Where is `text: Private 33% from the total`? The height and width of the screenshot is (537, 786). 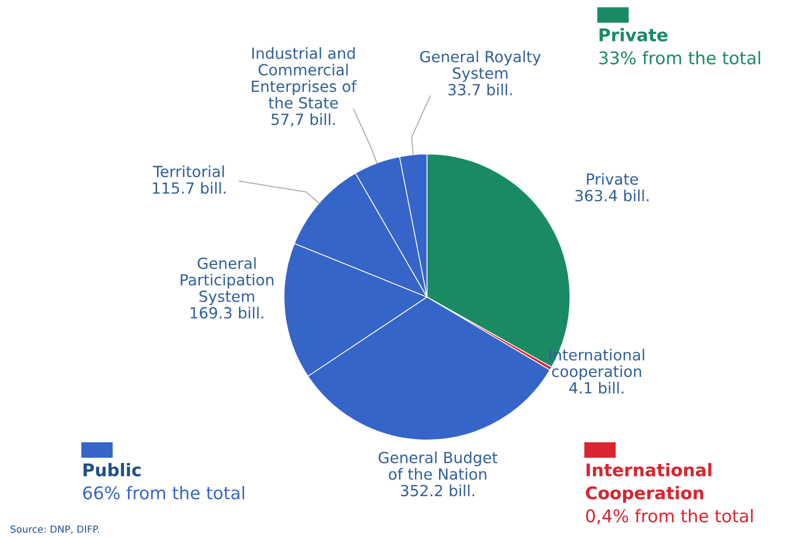
text: Private 33% from the total is located at coordinates (679, 46).